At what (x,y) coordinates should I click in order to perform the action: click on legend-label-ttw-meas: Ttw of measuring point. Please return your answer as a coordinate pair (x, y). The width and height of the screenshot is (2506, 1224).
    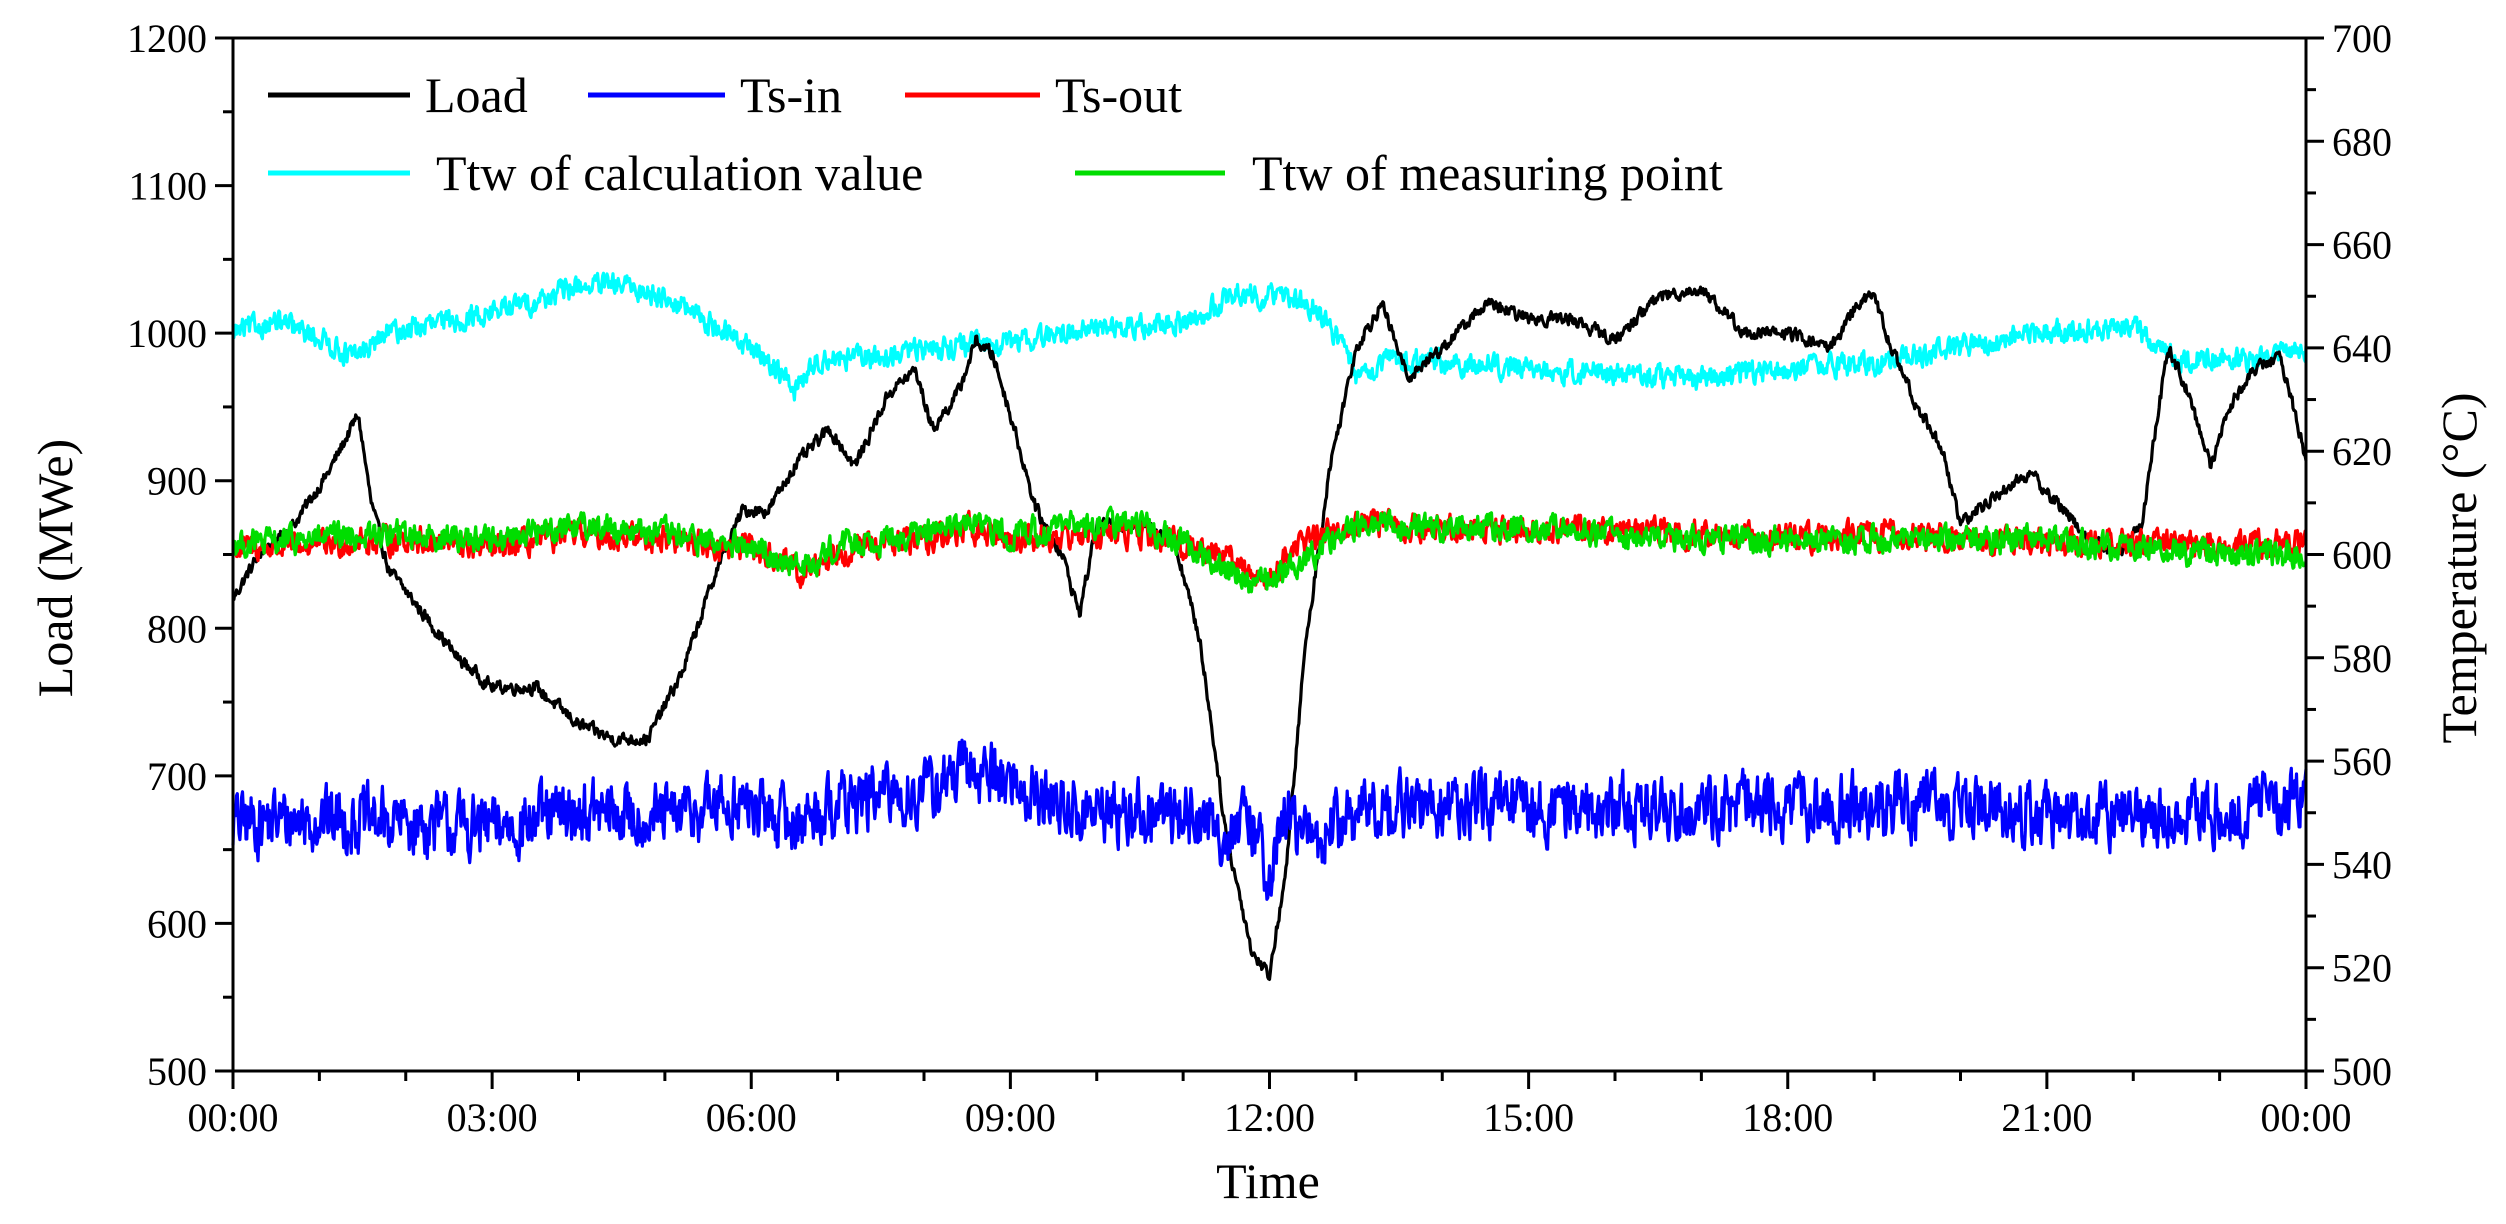
    Looking at the image, I should click on (1487, 173).